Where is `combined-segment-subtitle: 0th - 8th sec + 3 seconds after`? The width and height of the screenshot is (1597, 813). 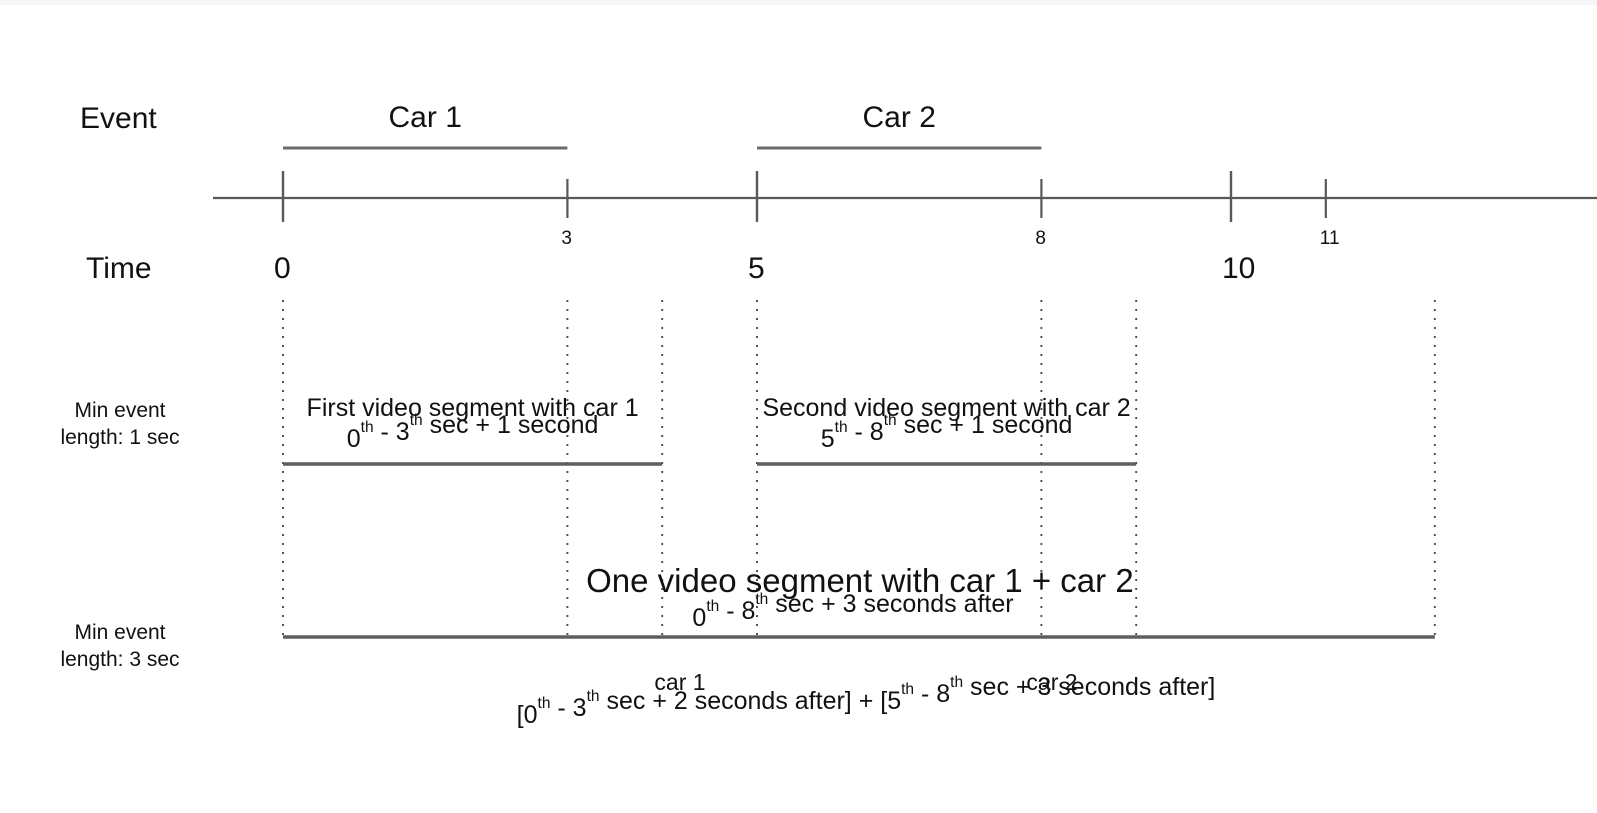
combined-segment-subtitle: 0th - 8th sec + 3 seconds after is located at coordinates (852, 611).